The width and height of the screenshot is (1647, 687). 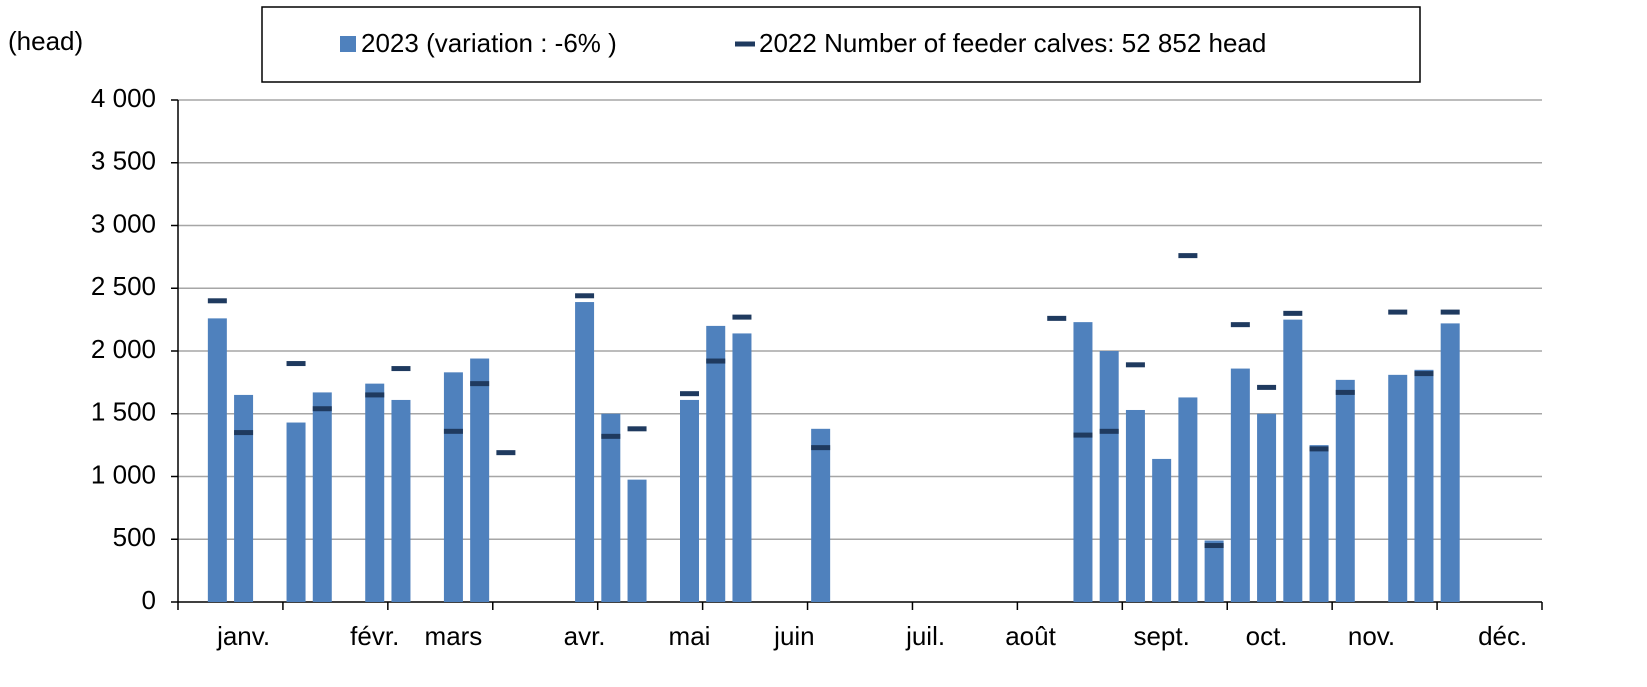 What do you see at coordinates (149, 600) in the screenshot?
I see `y-tick-label: 0` at bounding box center [149, 600].